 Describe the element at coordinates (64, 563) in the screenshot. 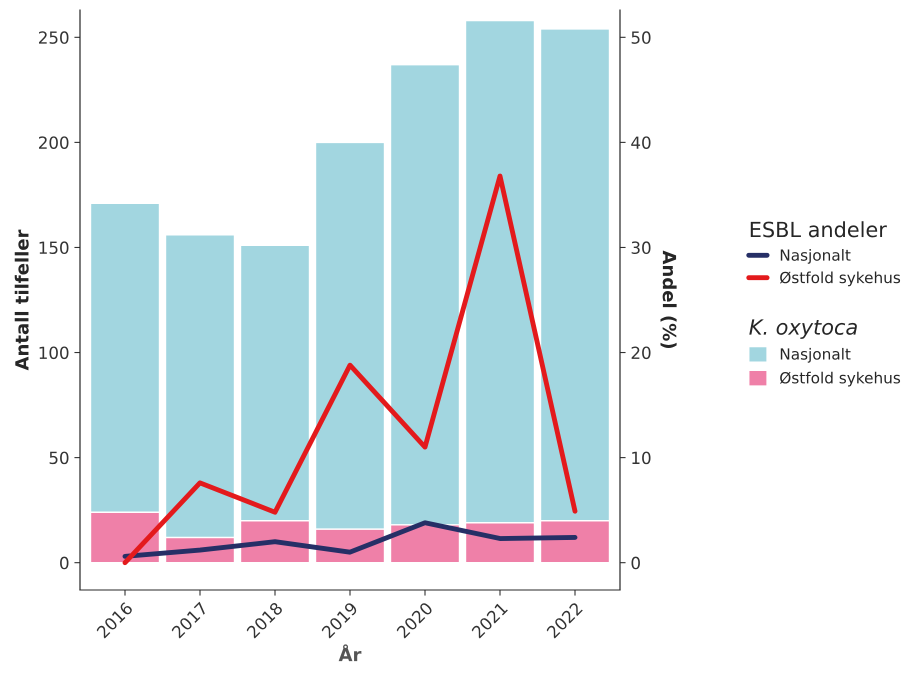

I see `y-tick-label: 0` at that location.